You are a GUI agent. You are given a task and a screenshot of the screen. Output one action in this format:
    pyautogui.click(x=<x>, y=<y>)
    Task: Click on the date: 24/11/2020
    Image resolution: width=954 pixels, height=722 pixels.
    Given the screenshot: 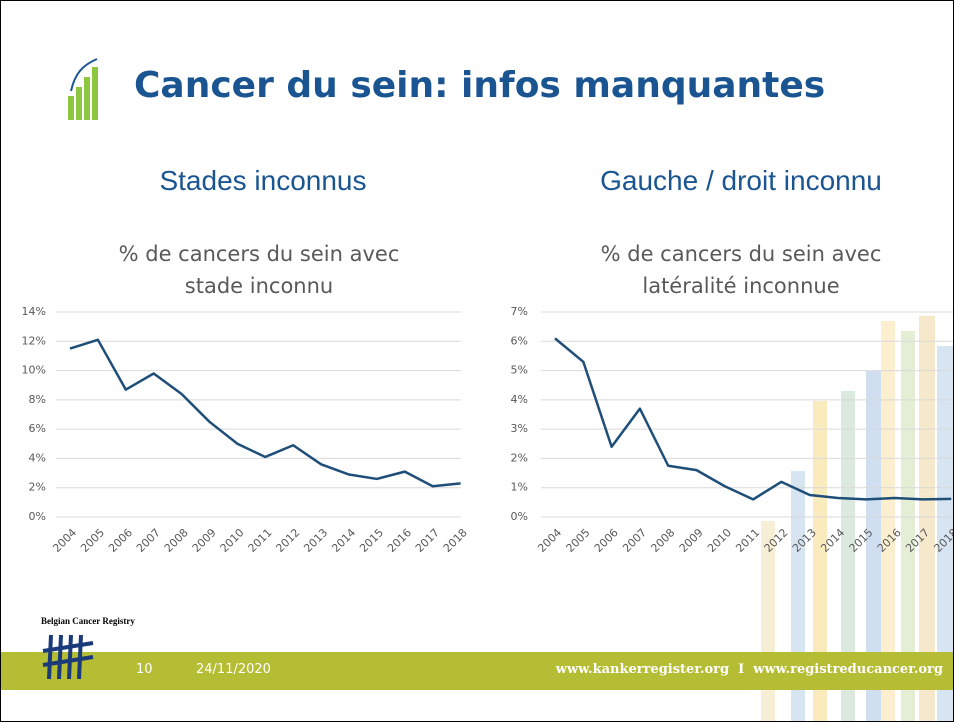 What is the action you would take?
    pyautogui.click(x=233, y=669)
    